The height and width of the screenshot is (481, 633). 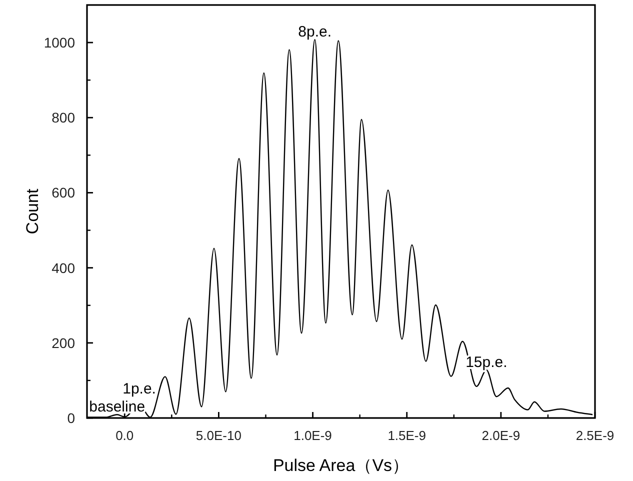 What do you see at coordinates (219, 435) in the screenshot?
I see `x-tick-label: 5.0E-10` at bounding box center [219, 435].